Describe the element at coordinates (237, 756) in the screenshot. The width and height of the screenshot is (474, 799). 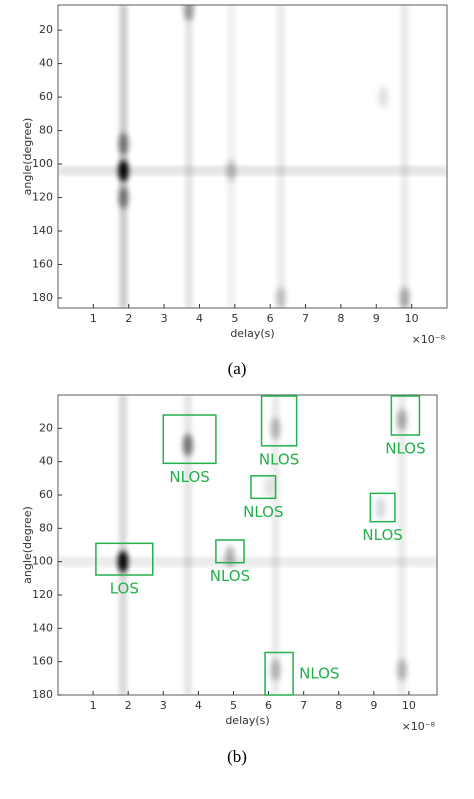
I see `caption: (b)` at that location.